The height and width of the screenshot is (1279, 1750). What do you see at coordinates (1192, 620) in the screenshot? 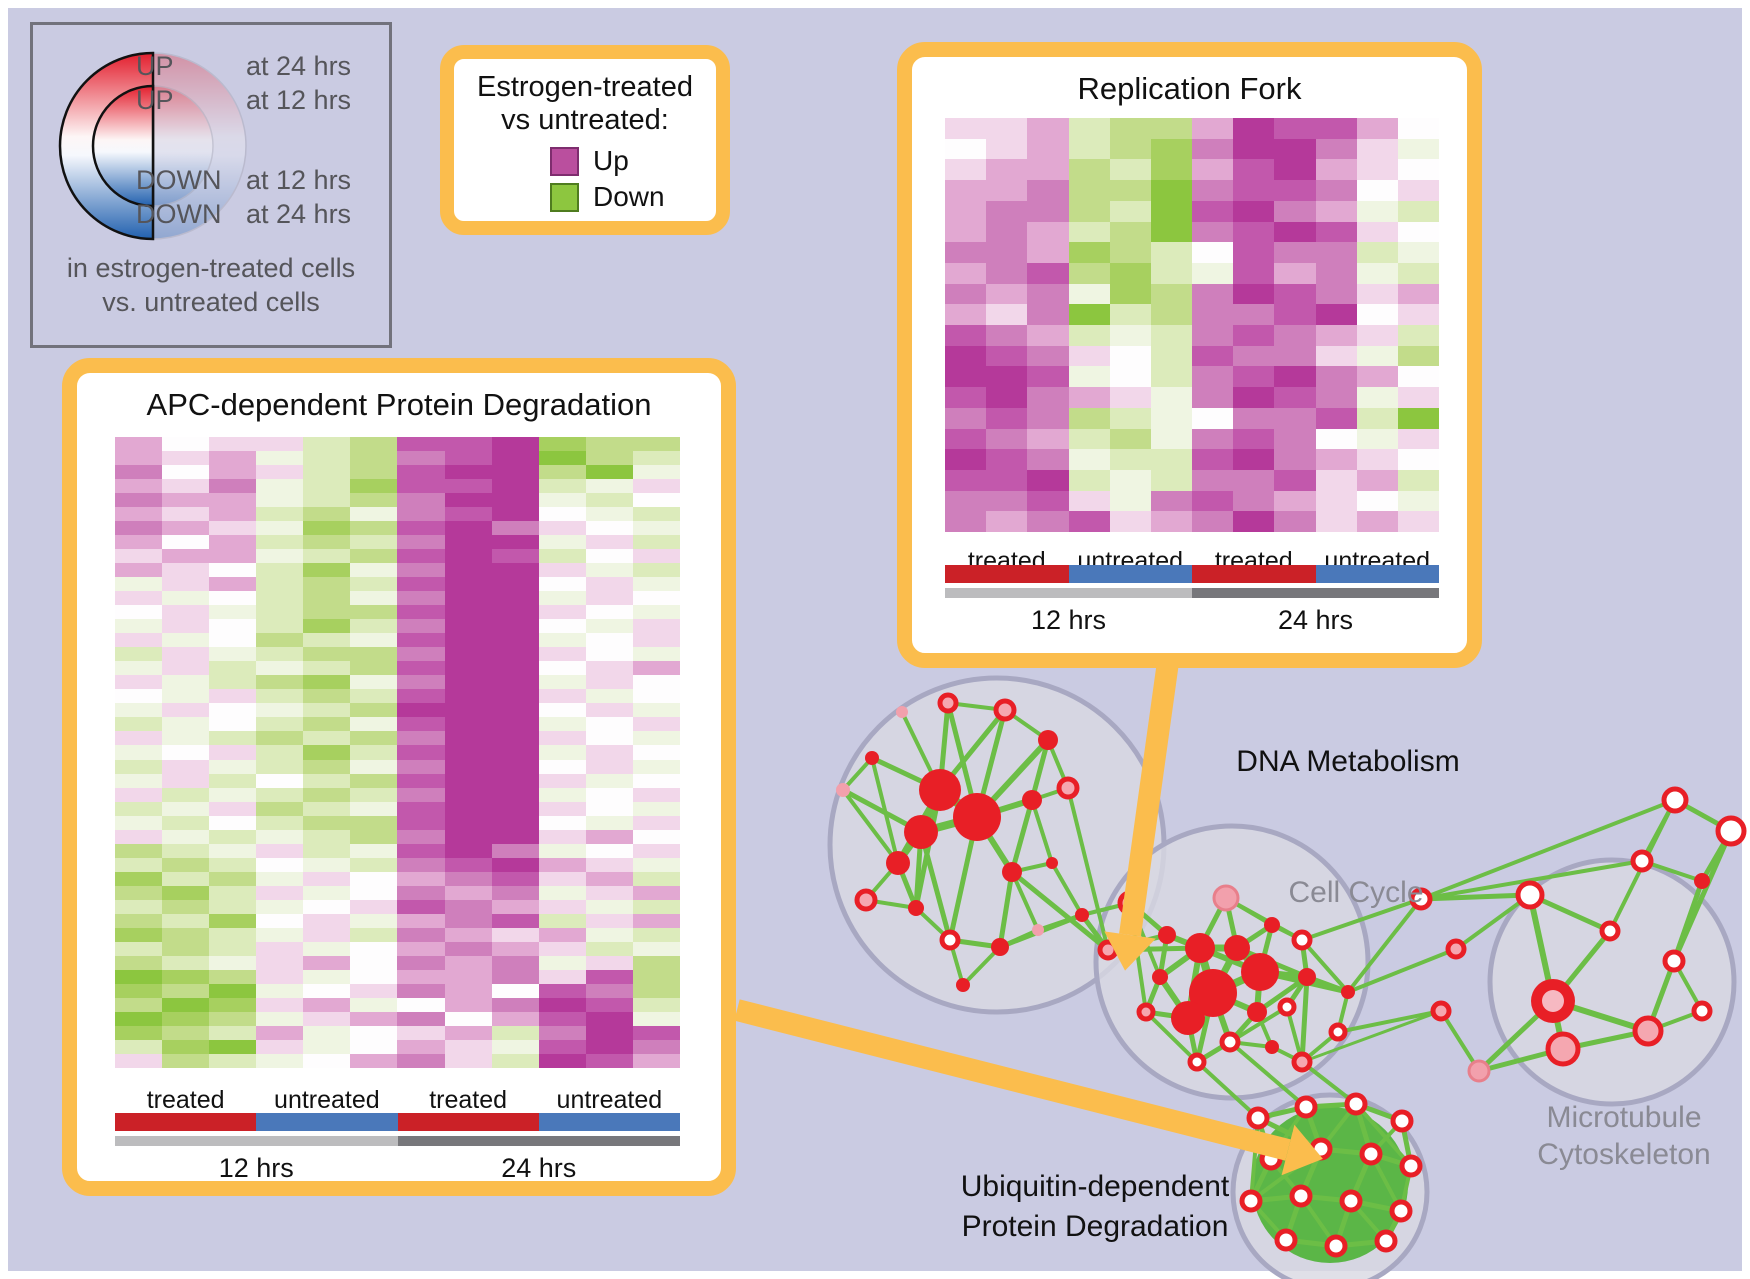
I see `rf-time-labels: 12 hrs 24 hrs` at bounding box center [1192, 620].